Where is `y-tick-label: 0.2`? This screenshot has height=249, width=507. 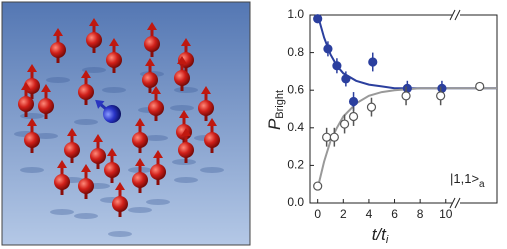 y-tick-label: 0.2 is located at coordinates (295, 165).